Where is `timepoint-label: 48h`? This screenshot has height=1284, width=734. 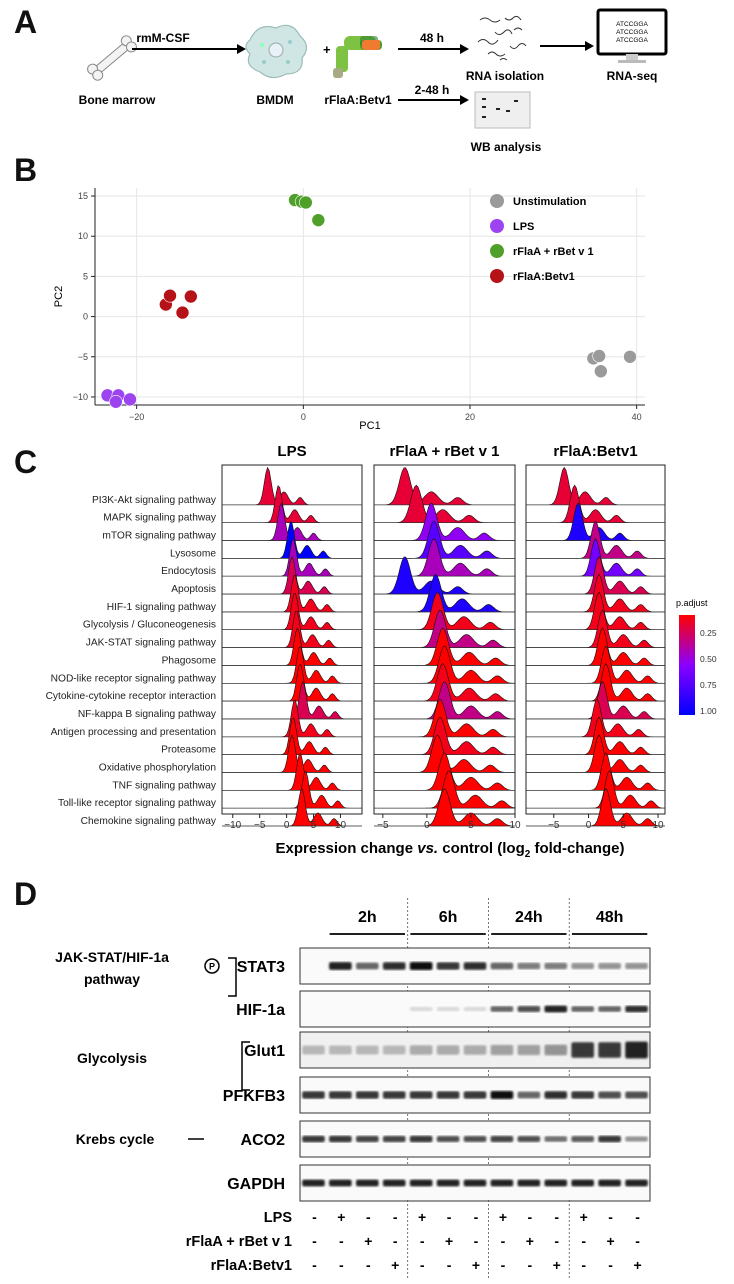
timepoint-label: 48h is located at coordinates (610, 917).